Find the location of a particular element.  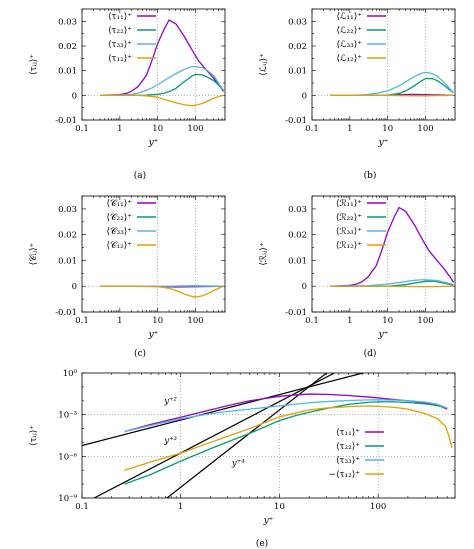

y-tick-label: 10⁻⁶ is located at coordinates (67, 457).